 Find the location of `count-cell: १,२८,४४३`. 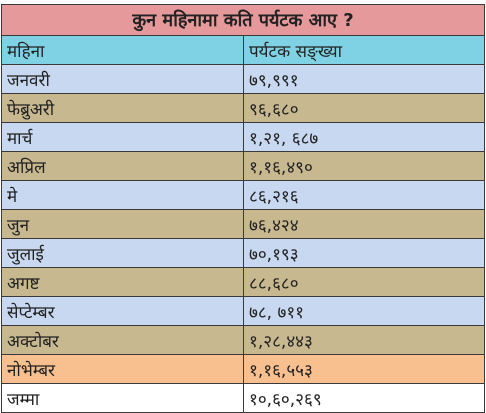

count-cell: १,२८,४४३ is located at coordinates (364, 340).